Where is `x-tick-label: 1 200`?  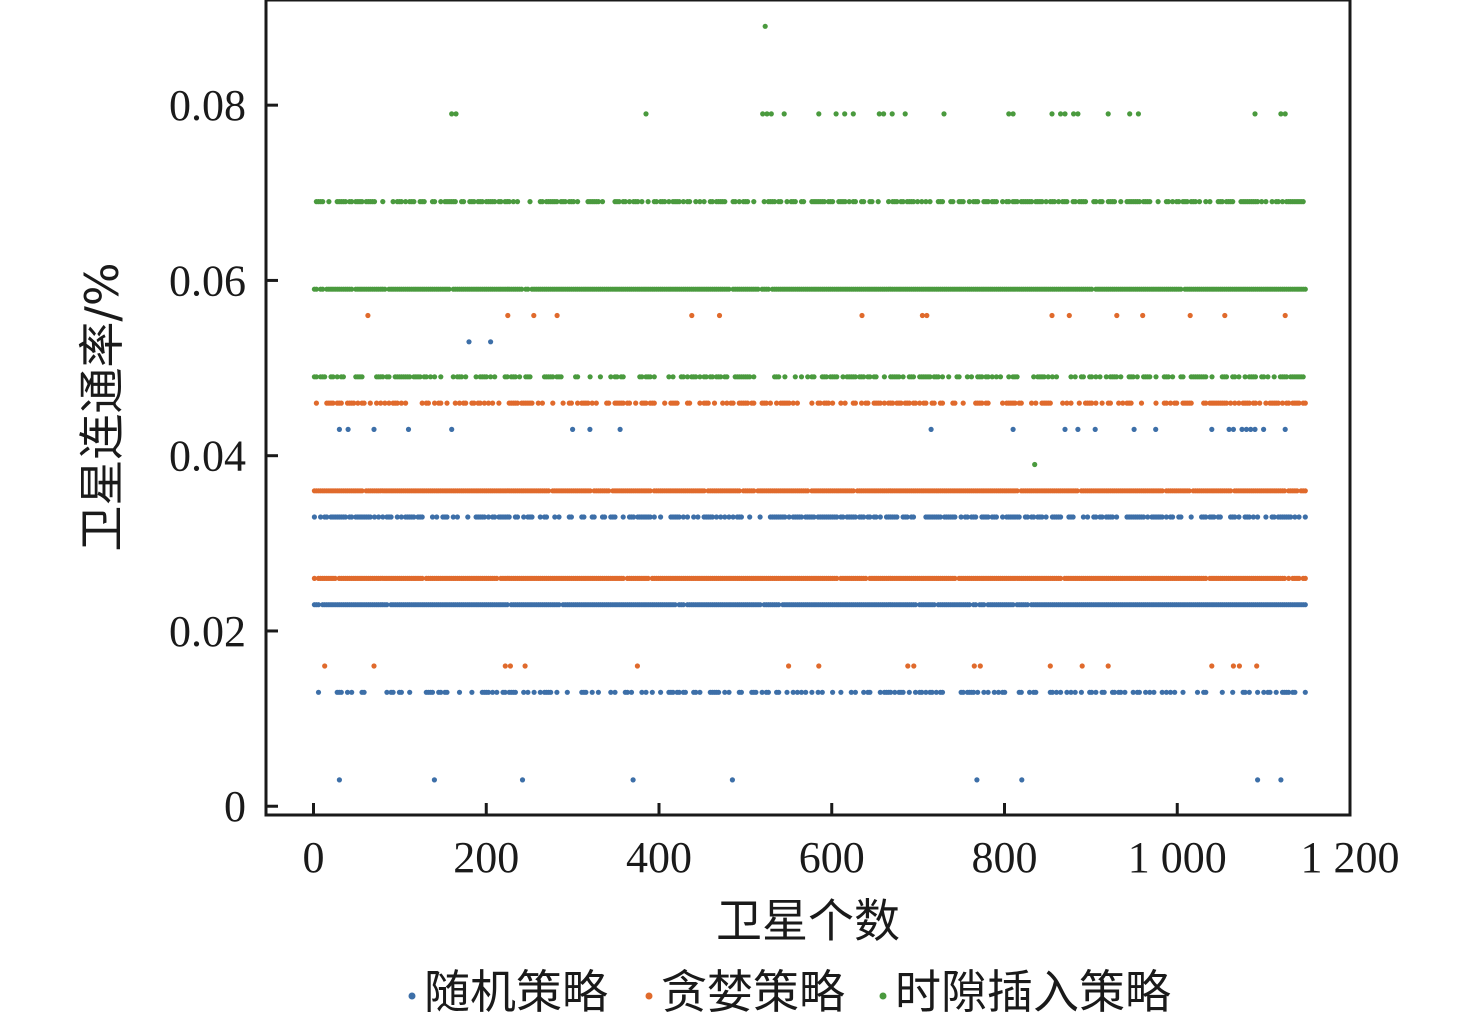
x-tick-label: 1 200 is located at coordinates (1350, 857).